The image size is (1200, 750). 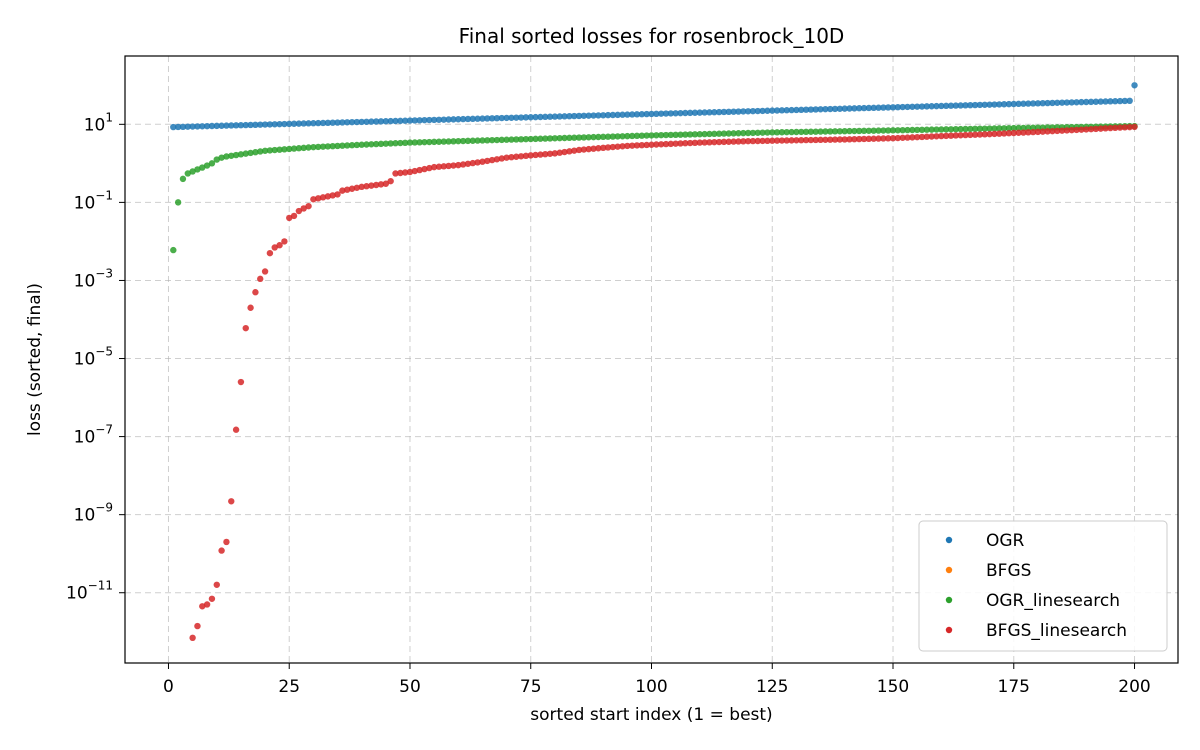 What do you see at coordinates (1043, 586) in the screenshot?
I see `legend-box` at bounding box center [1043, 586].